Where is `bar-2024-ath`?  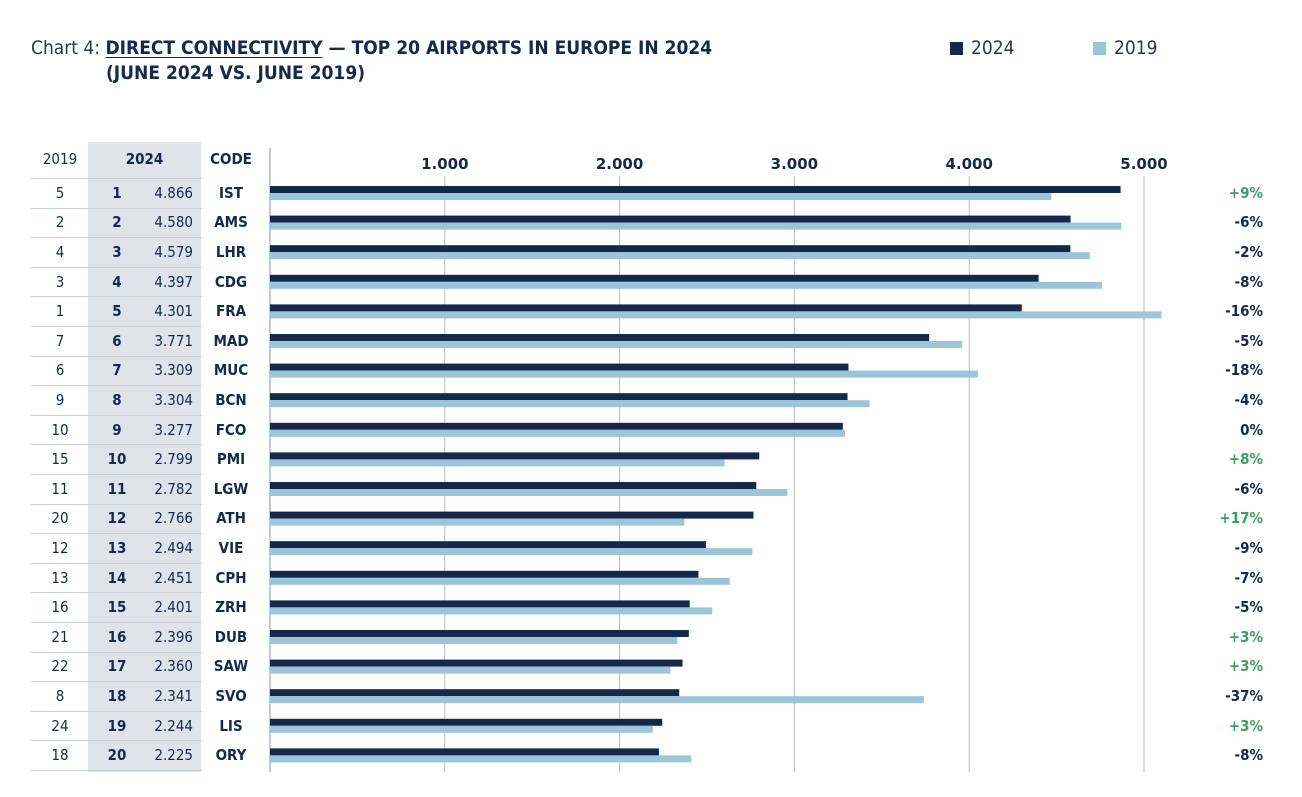
bar-2024-ath is located at coordinates (512, 515).